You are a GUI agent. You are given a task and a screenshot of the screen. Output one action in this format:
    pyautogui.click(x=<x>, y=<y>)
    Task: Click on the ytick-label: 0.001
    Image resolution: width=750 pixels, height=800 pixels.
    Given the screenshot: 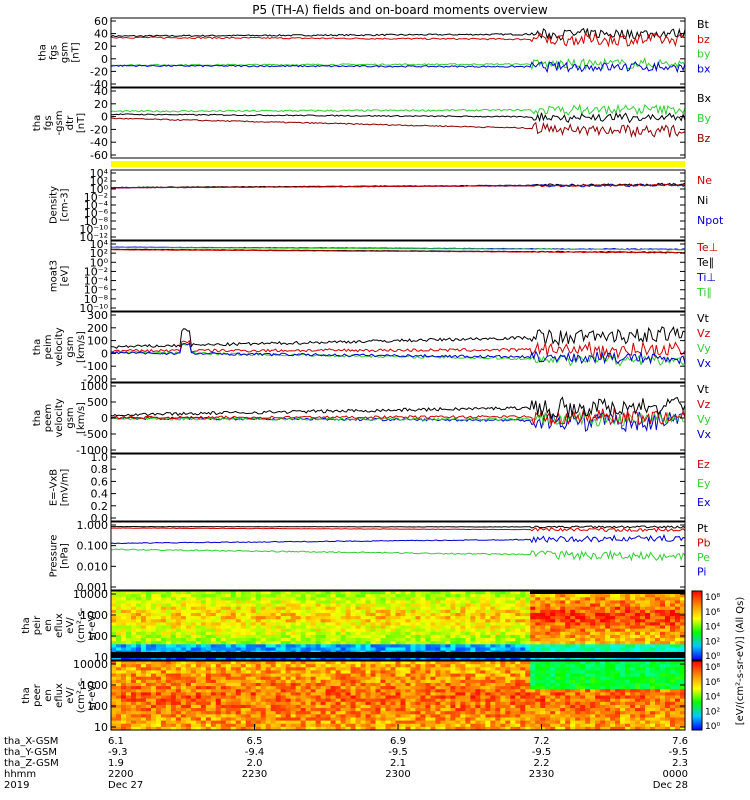 What is the action you would take?
    pyautogui.click(x=93, y=587)
    